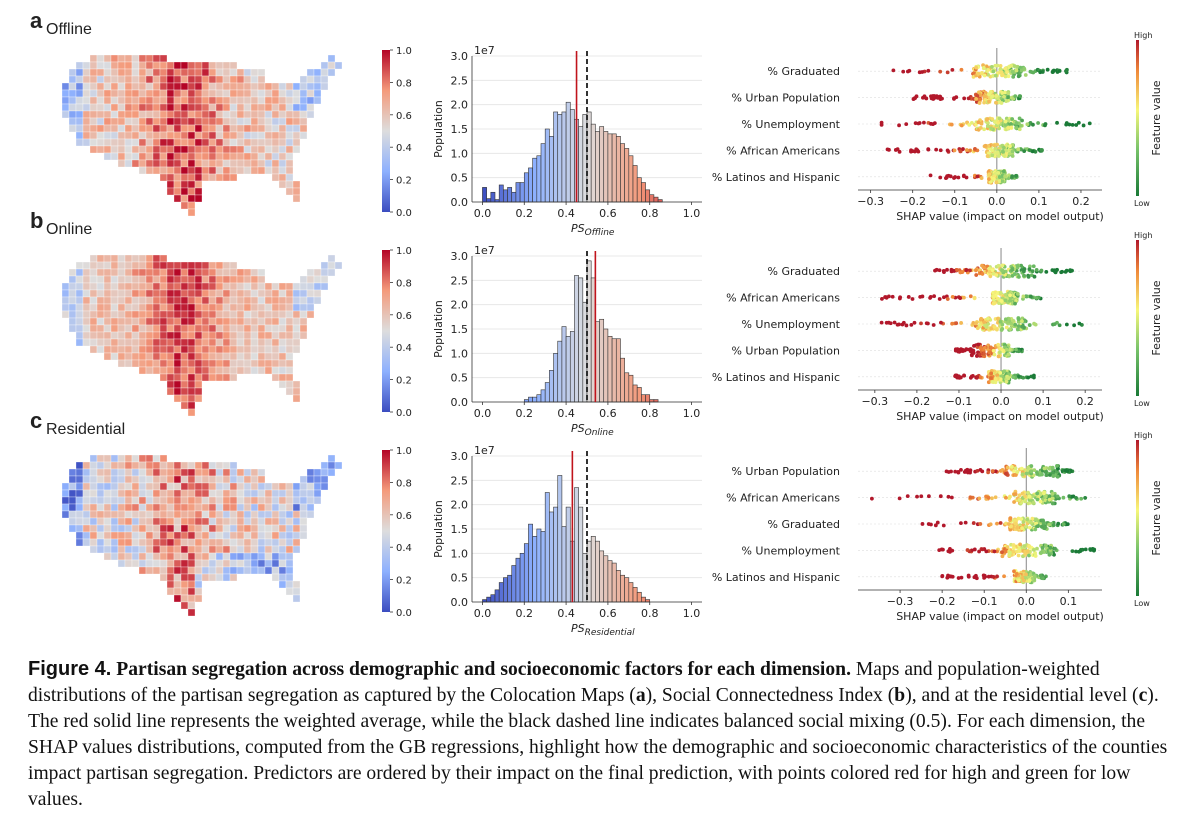 Image resolution: width=1200 pixels, height=837 pixels. I want to click on x-tick-label: 0.8, so click(650, 413).